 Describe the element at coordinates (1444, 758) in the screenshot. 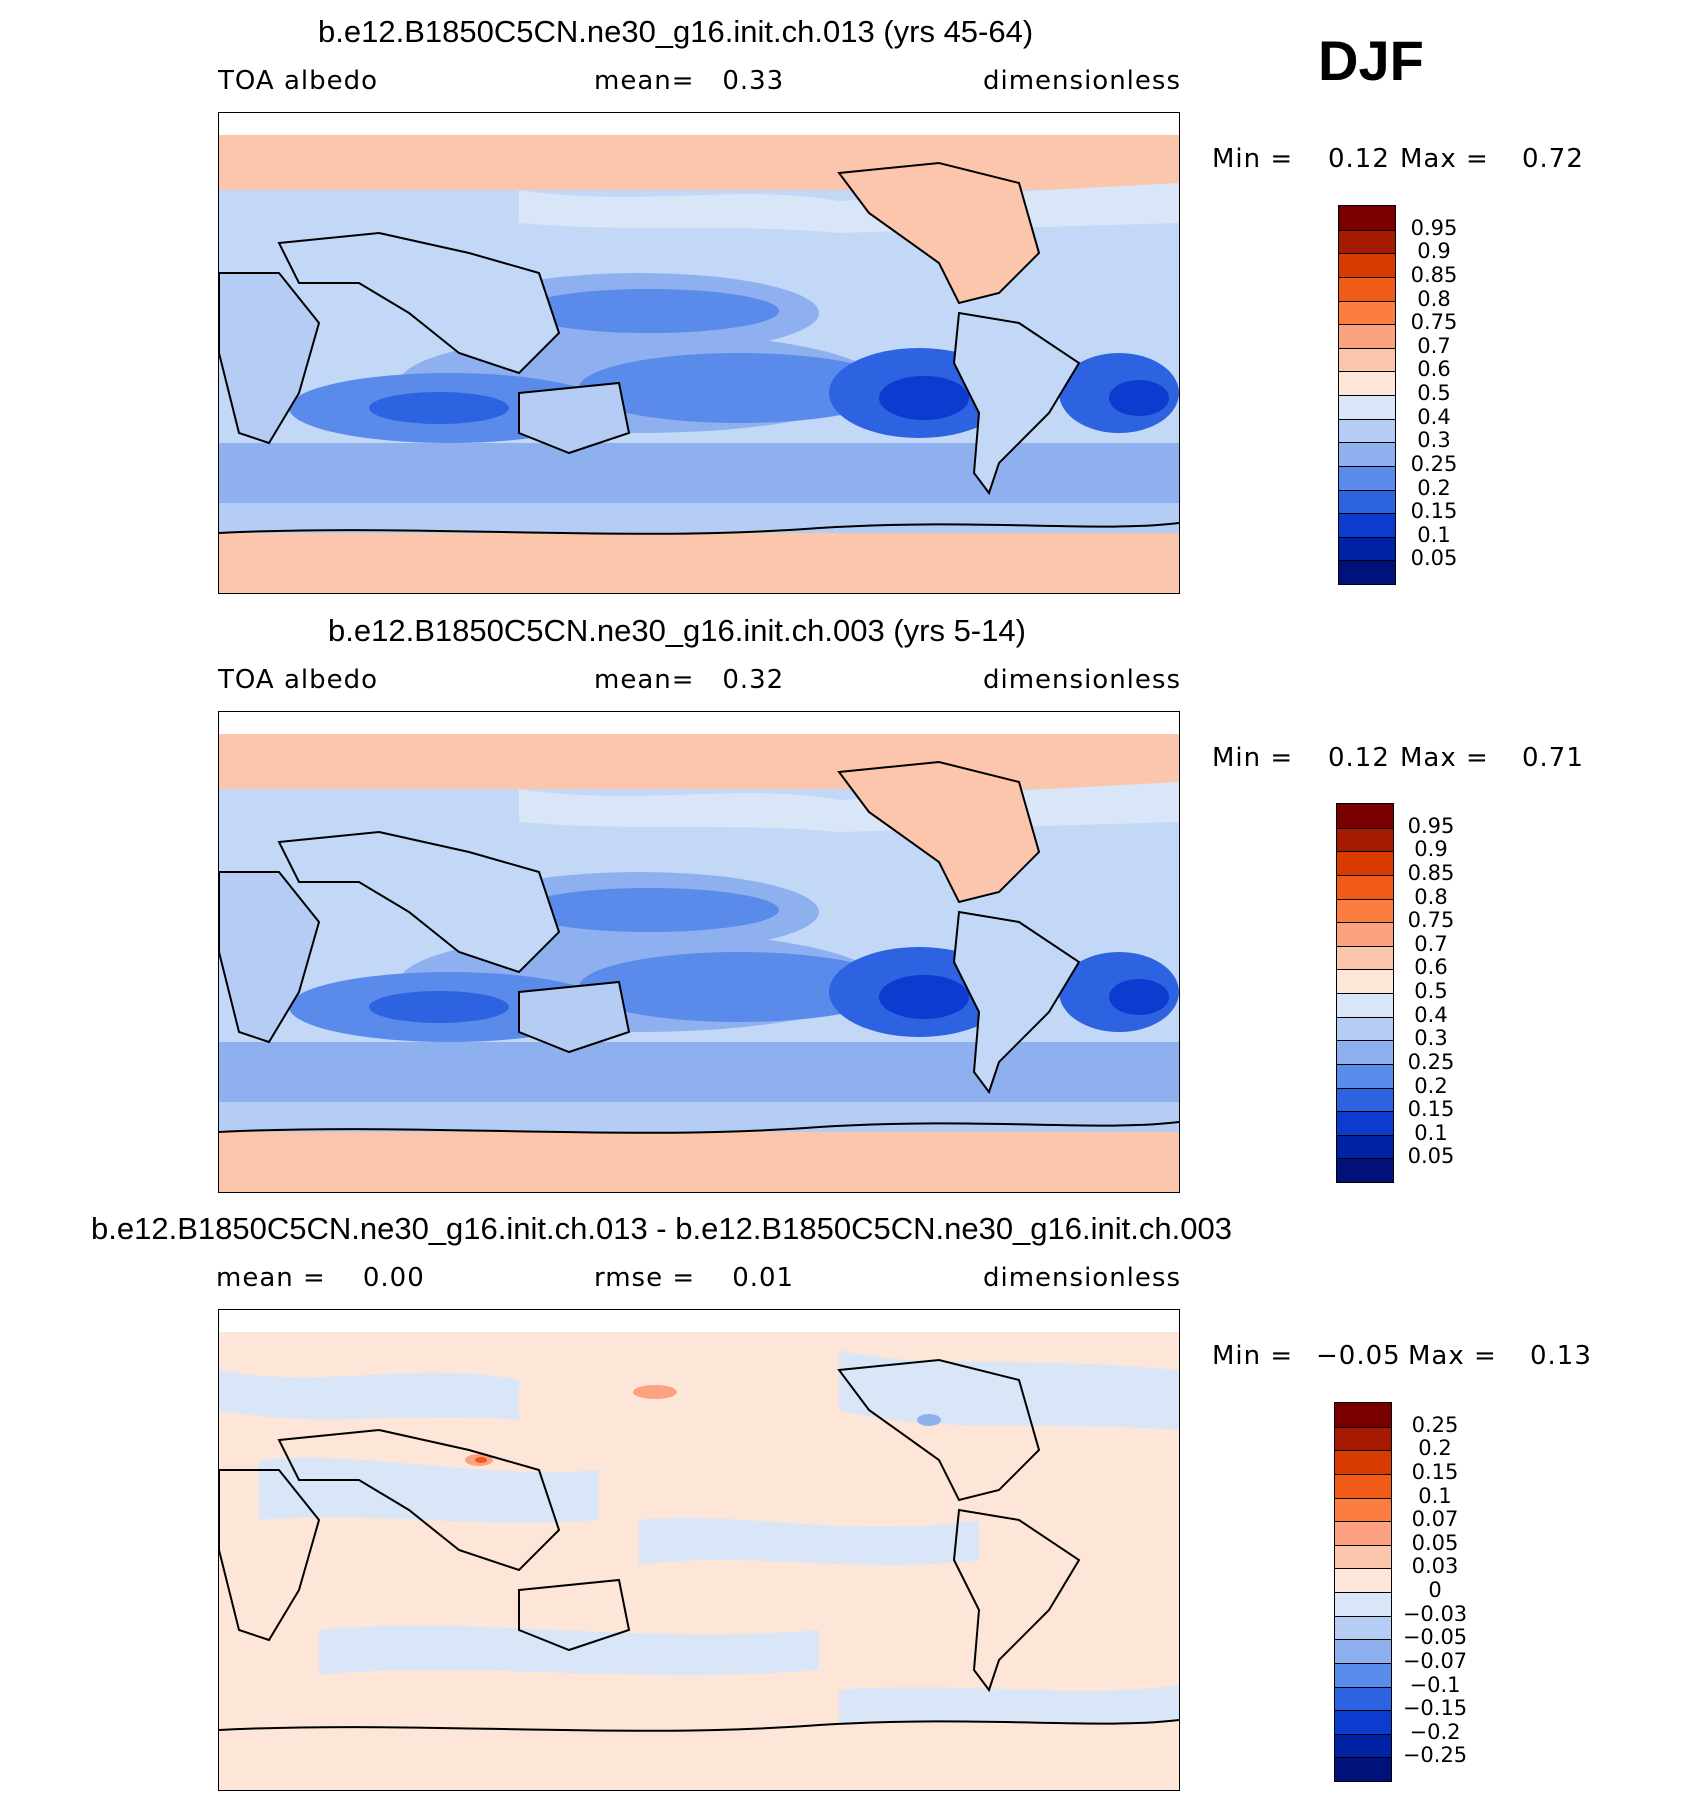

I see `panel2-max-label: Max =` at that location.